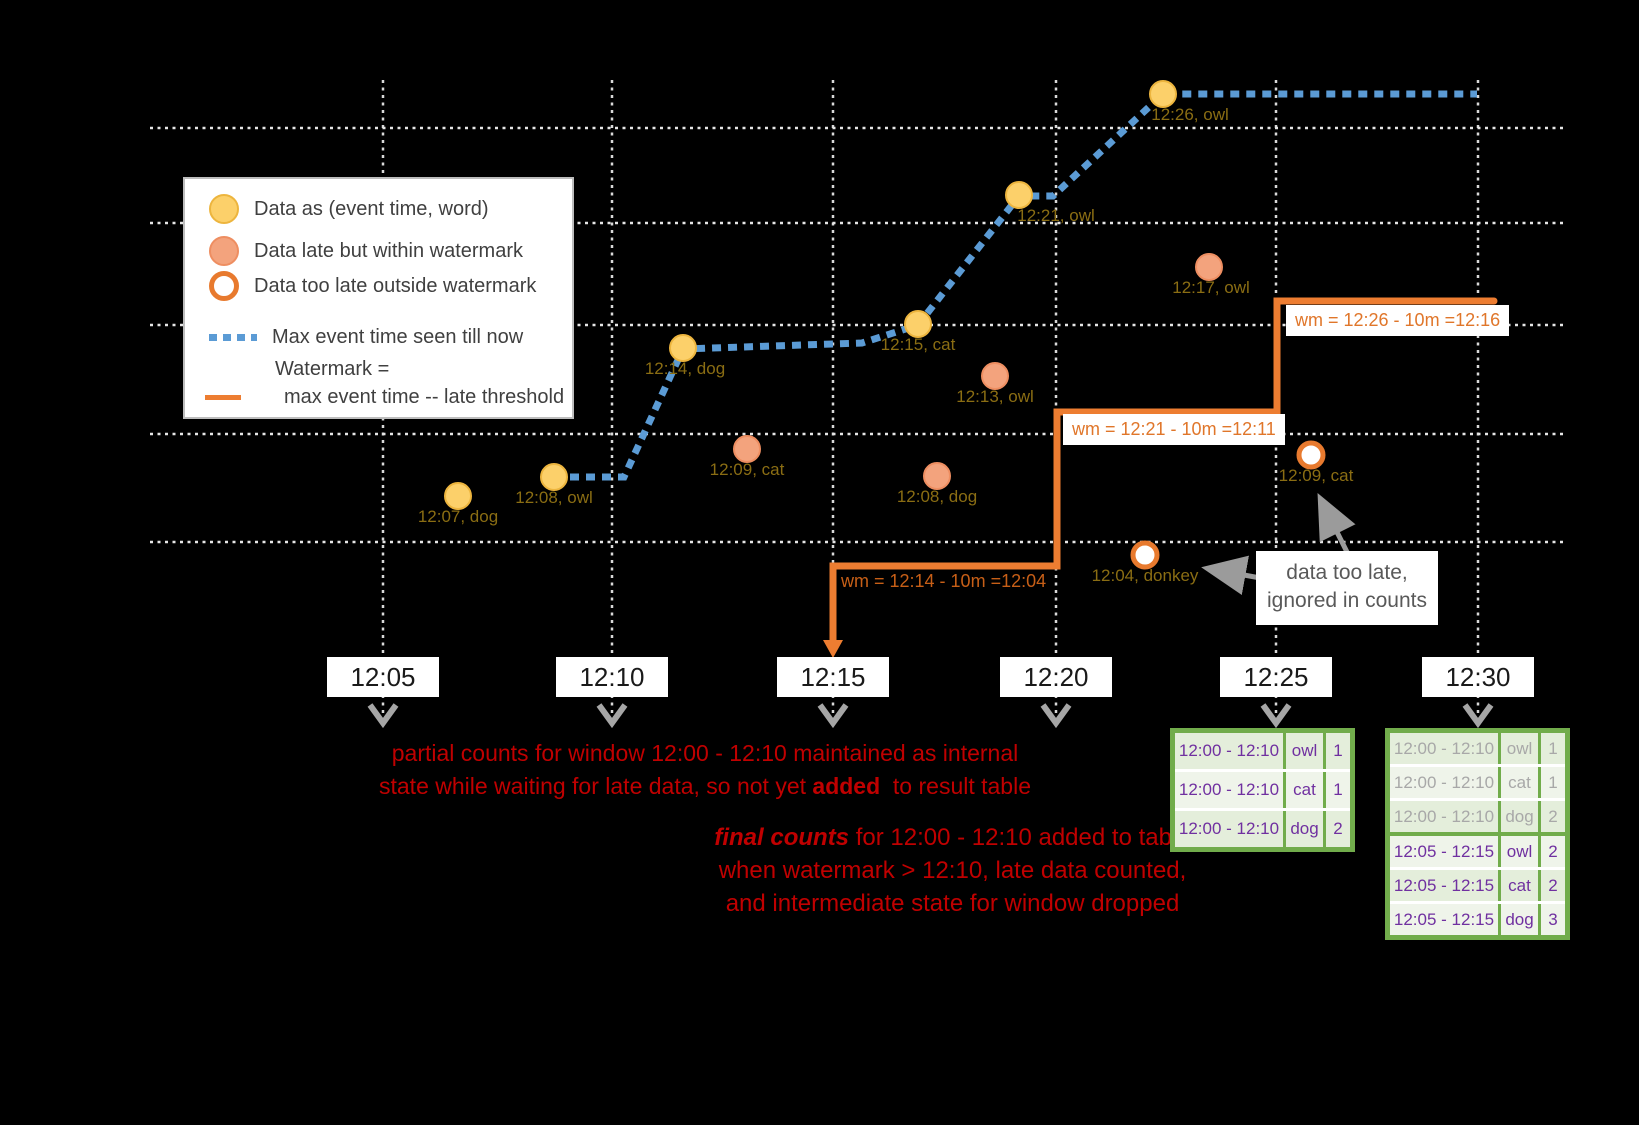 The height and width of the screenshot is (1125, 1639). Describe the element at coordinates (1056, 215) in the screenshot. I see `point-label: 12:21, owl` at that location.